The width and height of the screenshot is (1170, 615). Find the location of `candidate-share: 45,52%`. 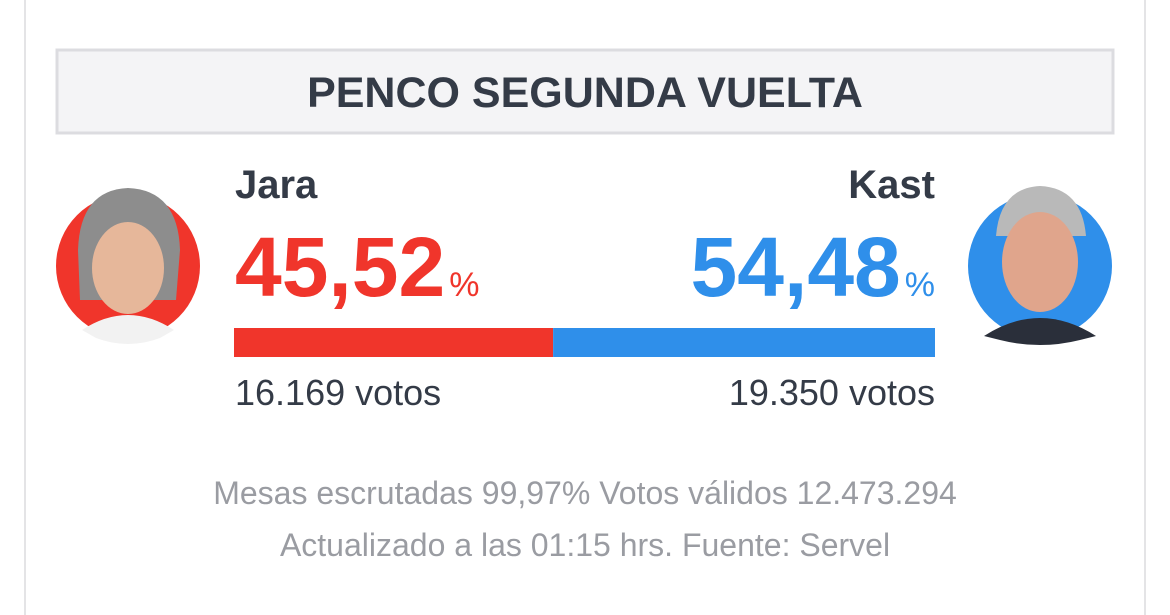

candidate-share: 45,52% is located at coordinates (357, 267).